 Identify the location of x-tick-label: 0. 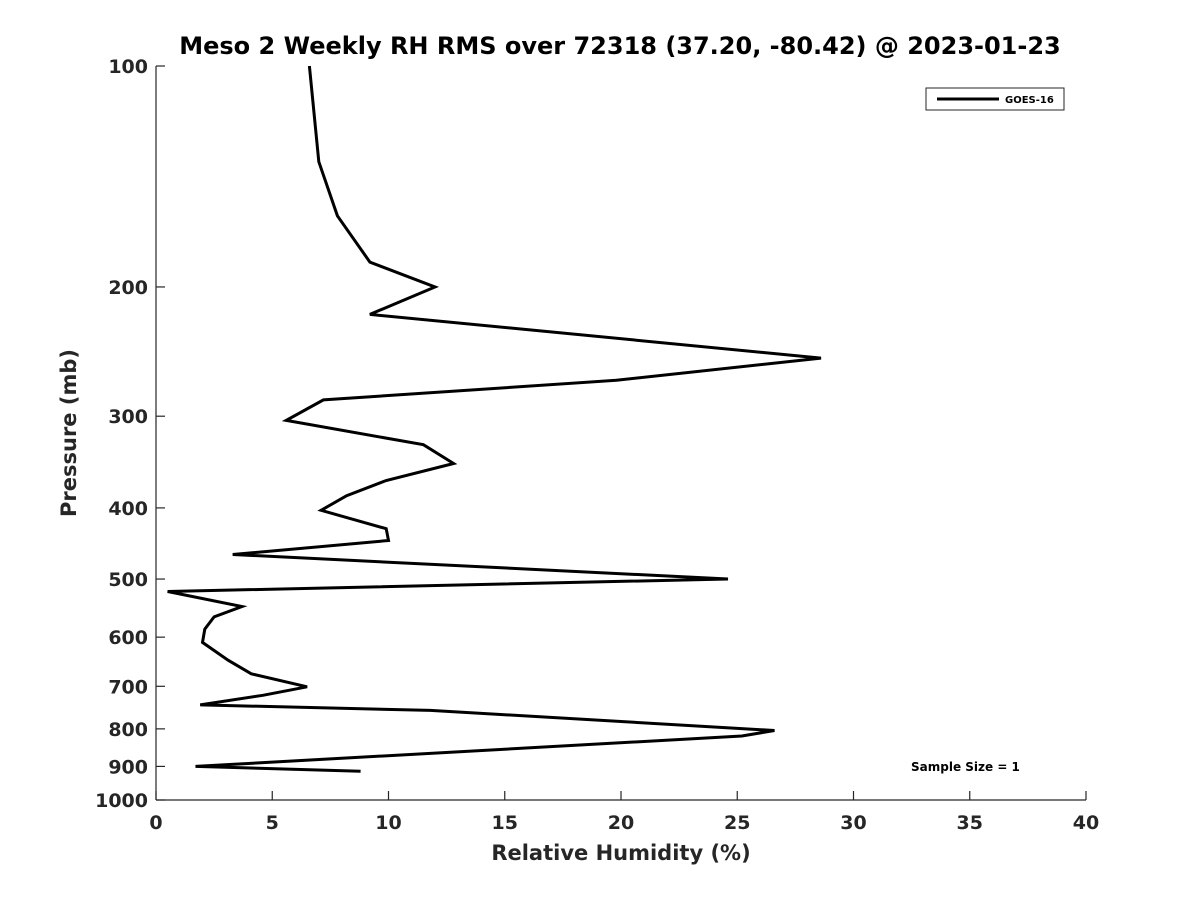
(155, 823).